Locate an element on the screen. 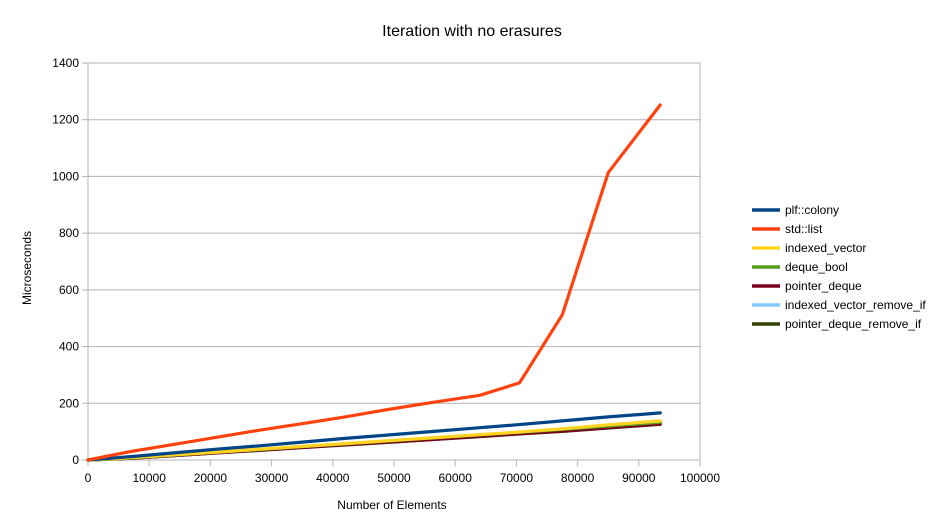 This screenshot has width=945, height=531. x-tick-label: 60000 is located at coordinates (456, 478).